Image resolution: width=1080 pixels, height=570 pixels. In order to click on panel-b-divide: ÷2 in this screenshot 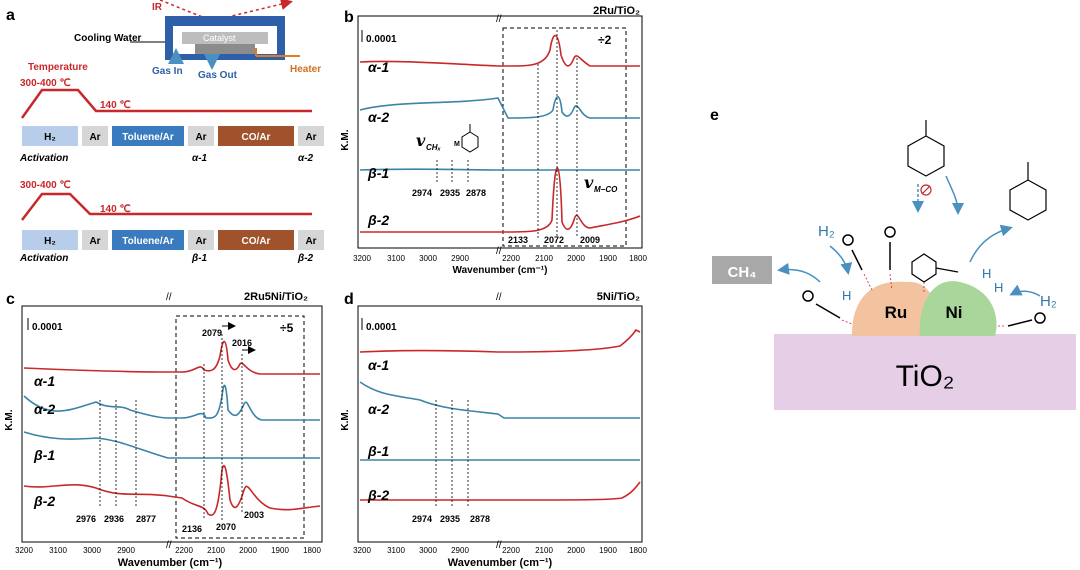, I will do `click(605, 40)`.